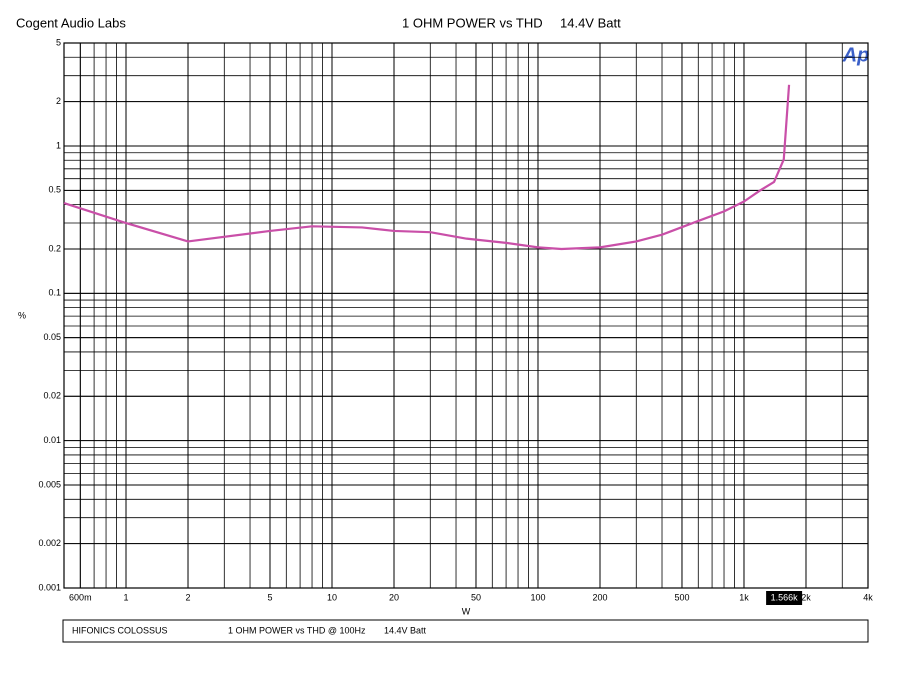  I want to click on y-tick-label: 0.5, so click(54, 190).